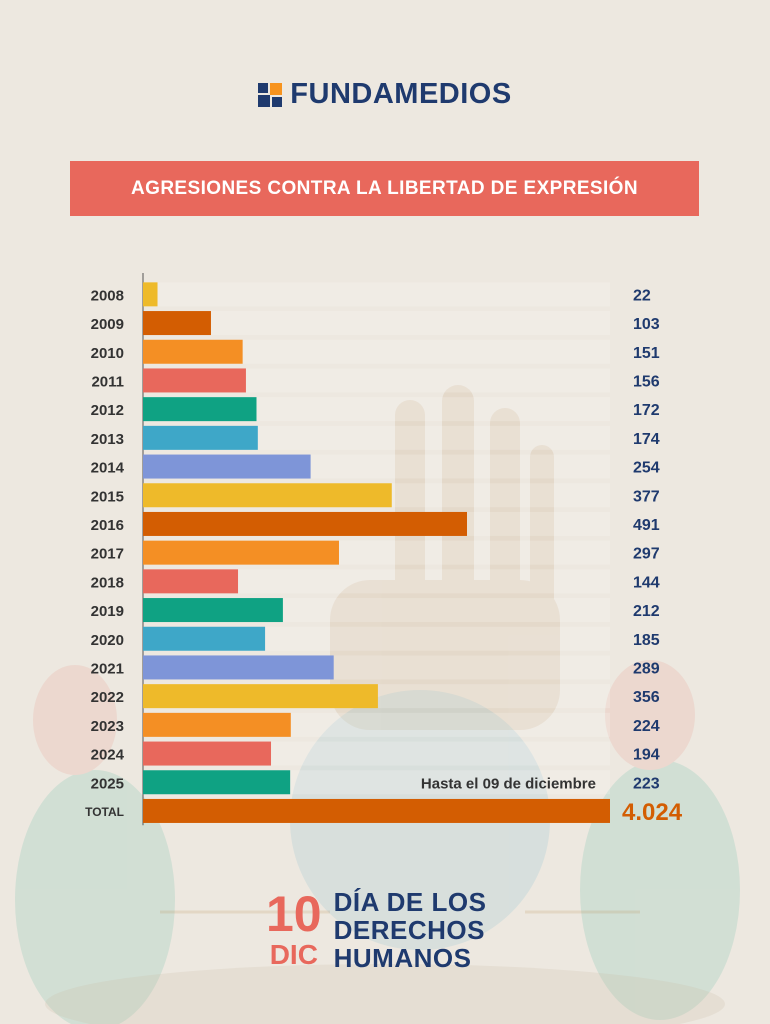  Describe the element at coordinates (646, 353) in the screenshot. I see `value-label-2010: 151` at that location.